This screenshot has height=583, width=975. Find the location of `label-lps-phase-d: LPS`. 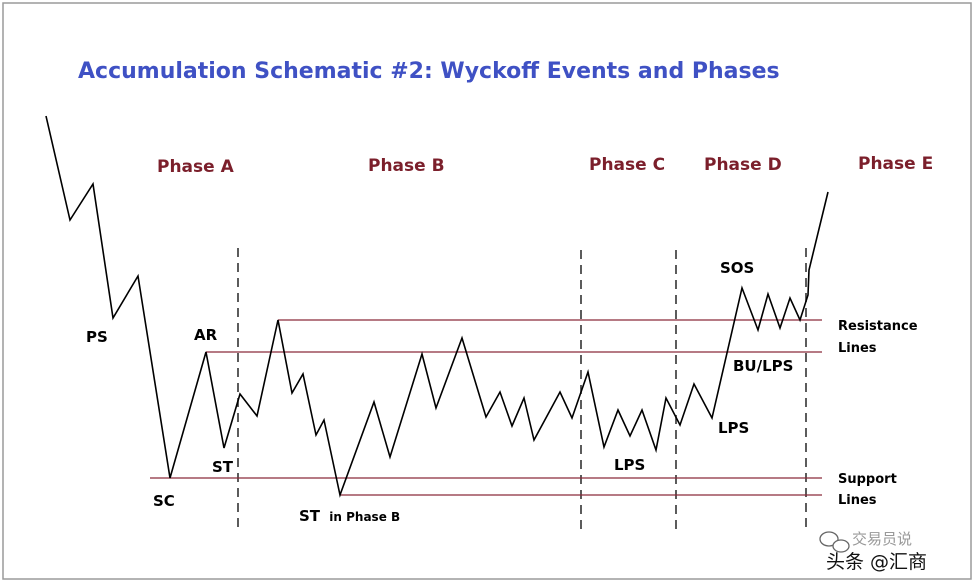

label-lps-phase-d: LPS is located at coordinates (733, 428).